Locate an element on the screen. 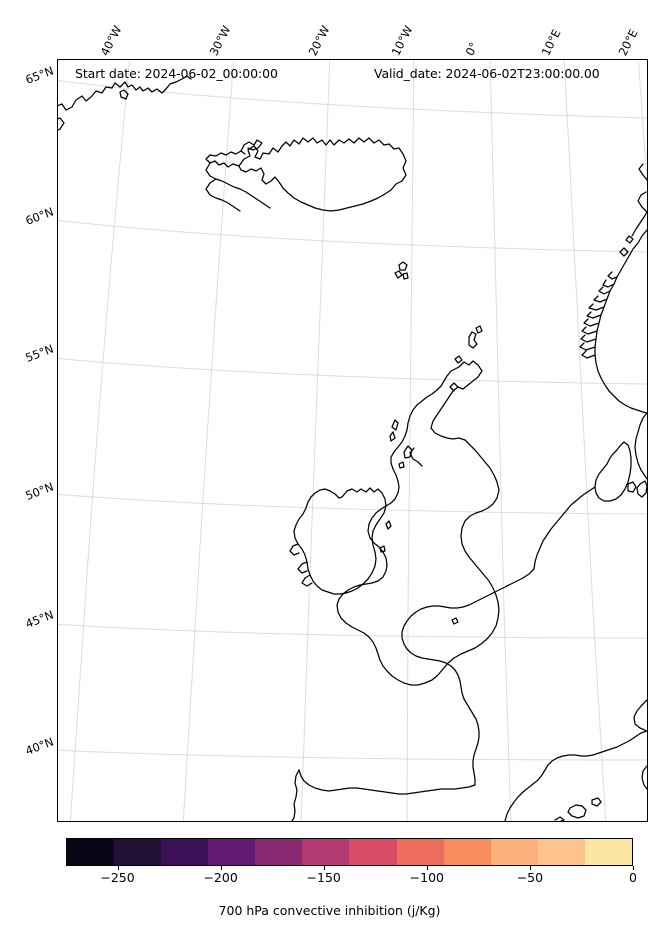  colorbar-swatches is located at coordinates (349, 852).